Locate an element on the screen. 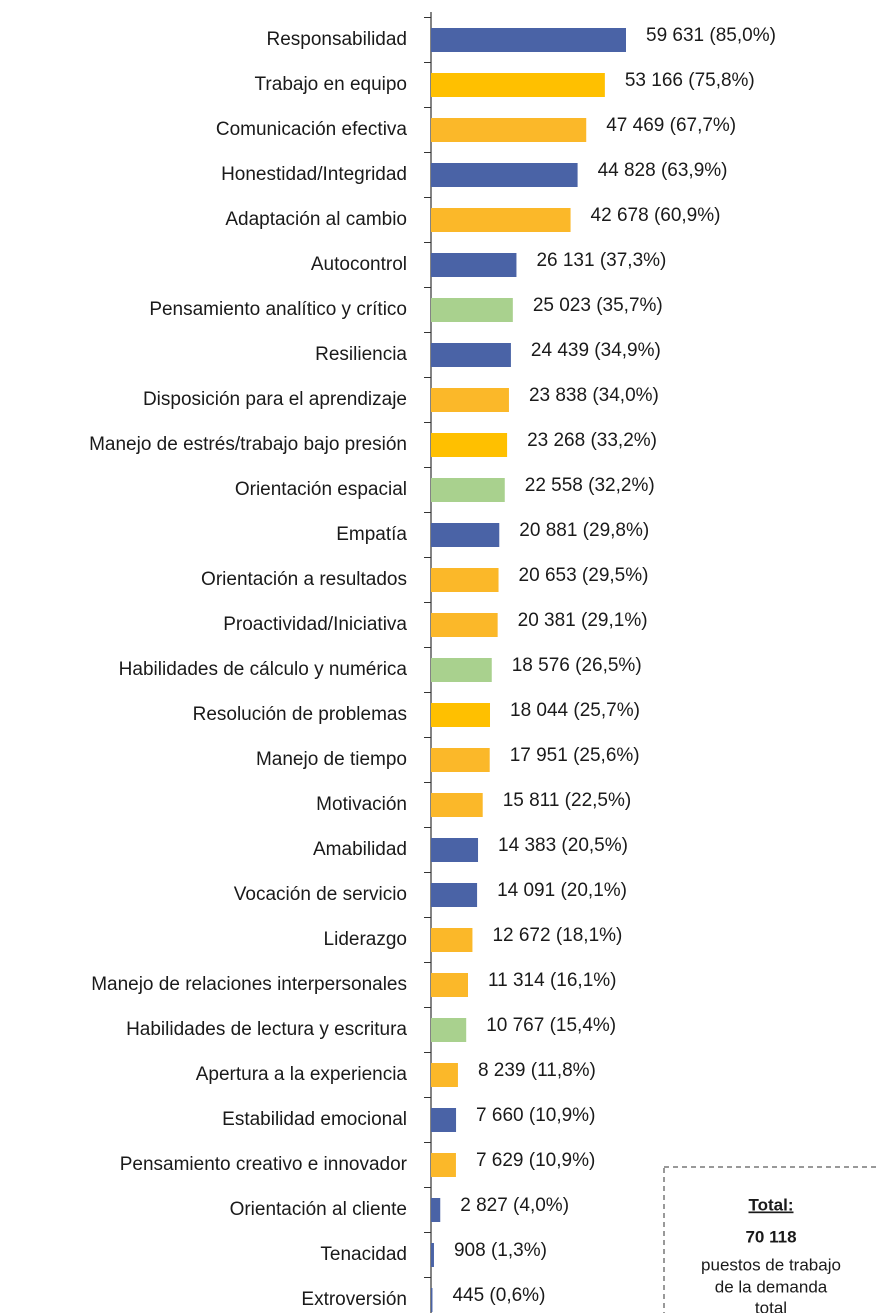  y-tick-label: Manejo de estrés/trabajo bajo presión is located at coordinates (248, 444).